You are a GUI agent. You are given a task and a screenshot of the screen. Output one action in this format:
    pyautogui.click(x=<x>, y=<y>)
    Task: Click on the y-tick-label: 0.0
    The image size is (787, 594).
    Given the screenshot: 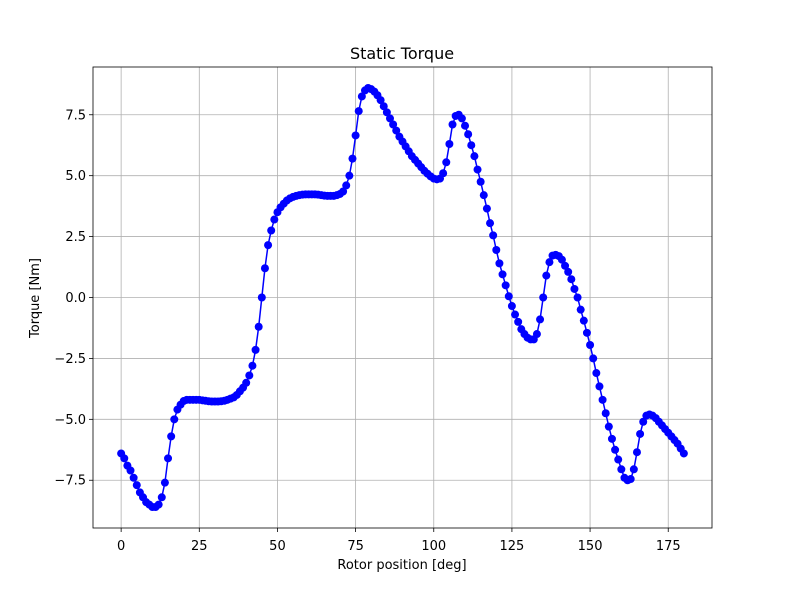 What is the action you would take?
    pyautogui.click(x=75, y=298)
    